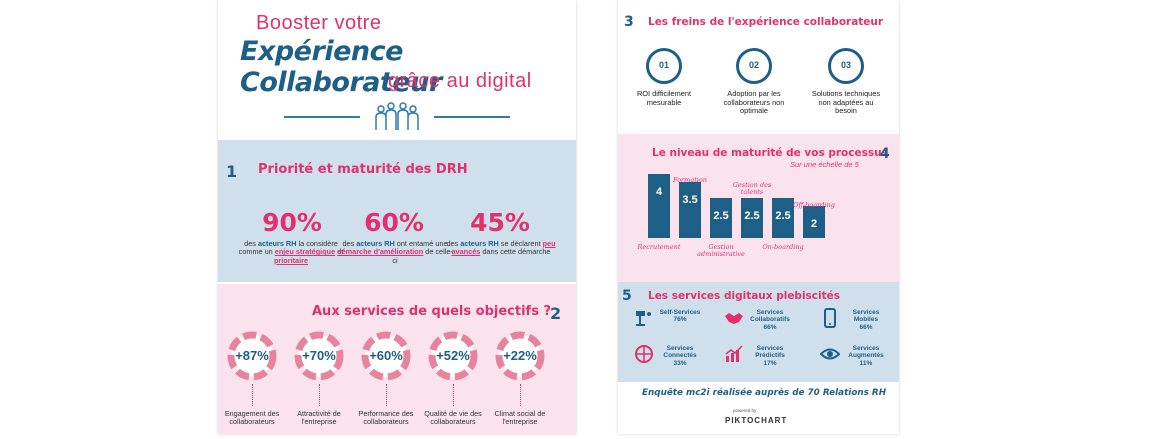 Image resolution: width=1150 pixels, height=439 pixels. I want to click on bar-value-label: 2, so click(814, 224).